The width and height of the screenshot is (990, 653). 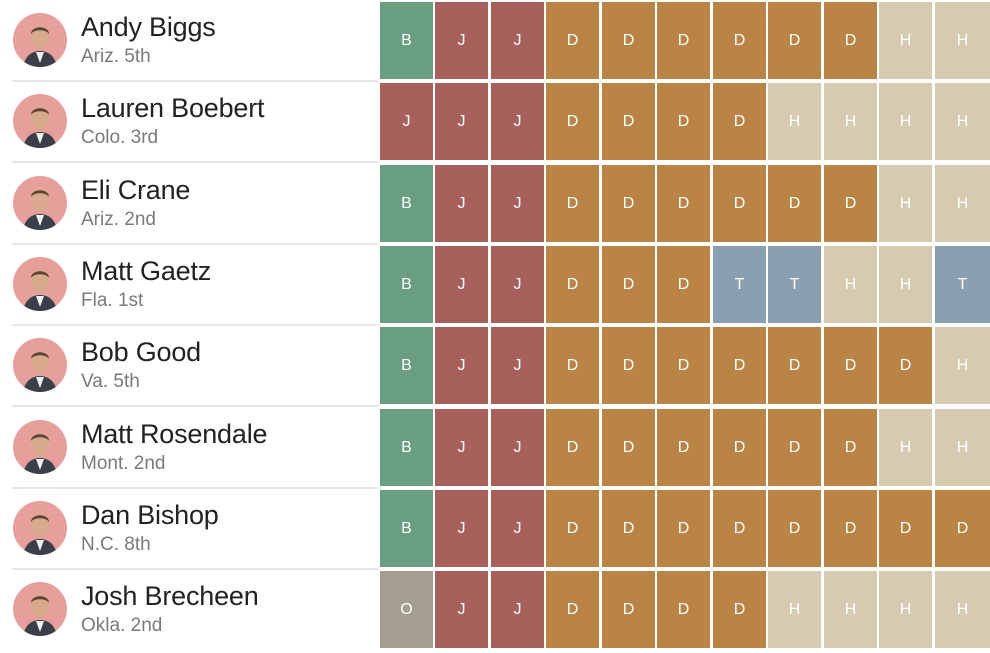 I want to click on member-info: Josh Brecheen Okla. 2nd, so click(x=195, y=609).